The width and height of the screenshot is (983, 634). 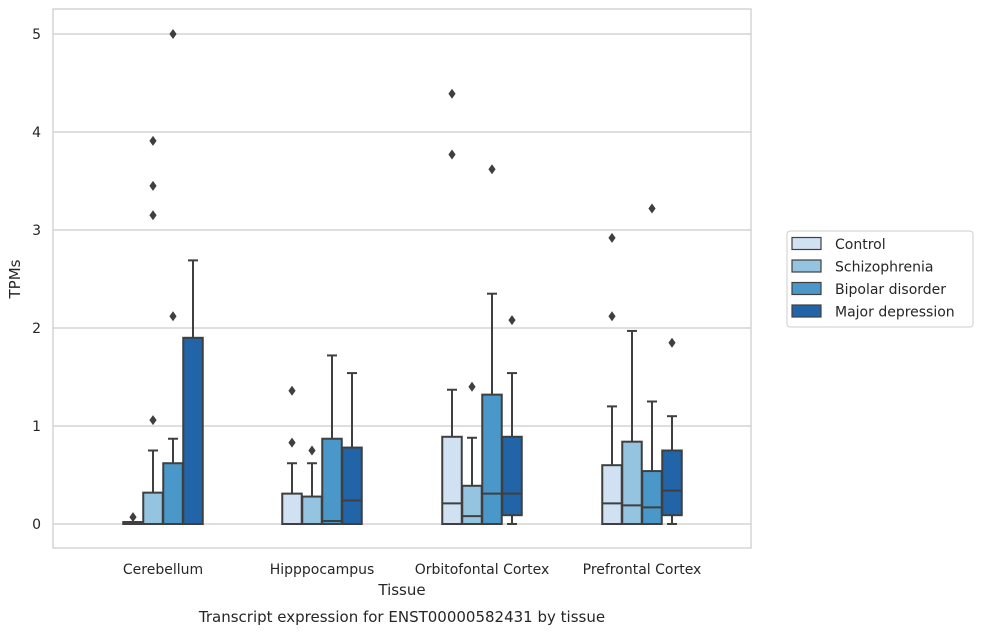 What do you see at coordinates (482, 570) in the screenshot?
I see `x-tick-label: Orbitofontal Cortex` at bounding box center [482, 570].